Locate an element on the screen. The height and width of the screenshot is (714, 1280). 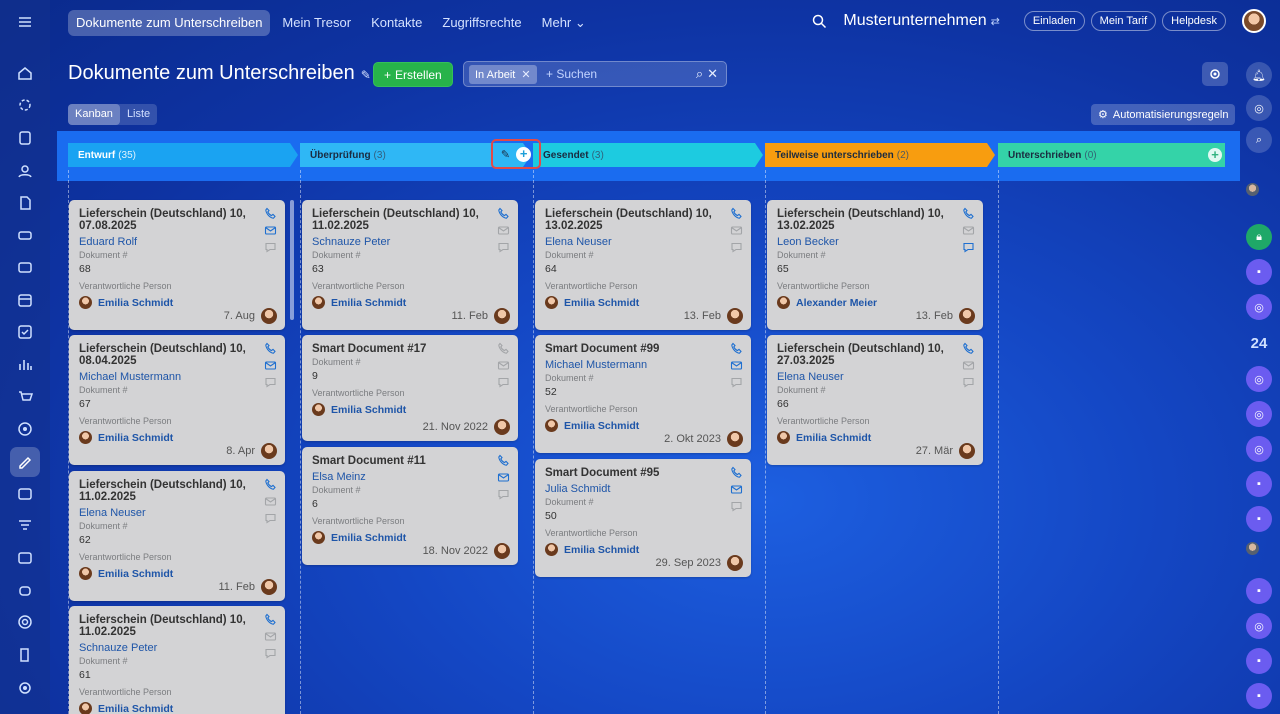
card-client: Elsa Meinz is located at coordinates (339, 477).